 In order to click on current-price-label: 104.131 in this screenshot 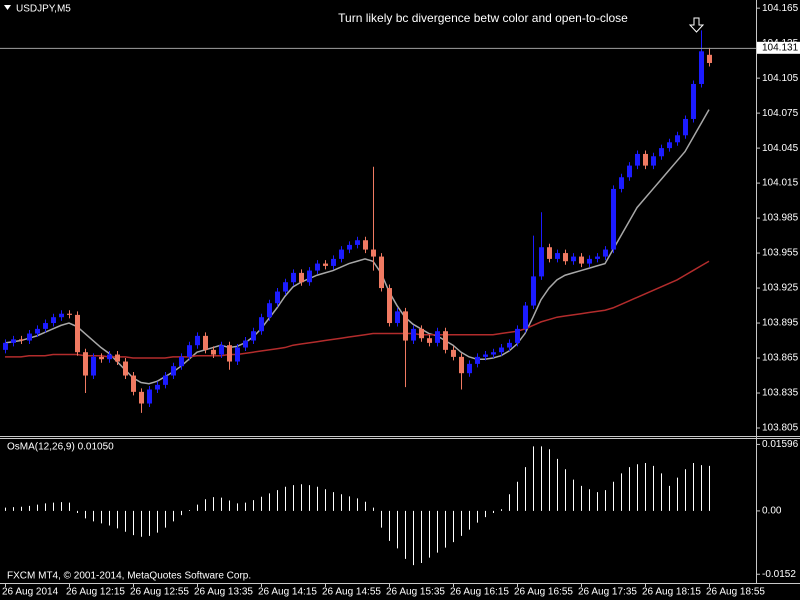, I will do `click(780, 47)`.